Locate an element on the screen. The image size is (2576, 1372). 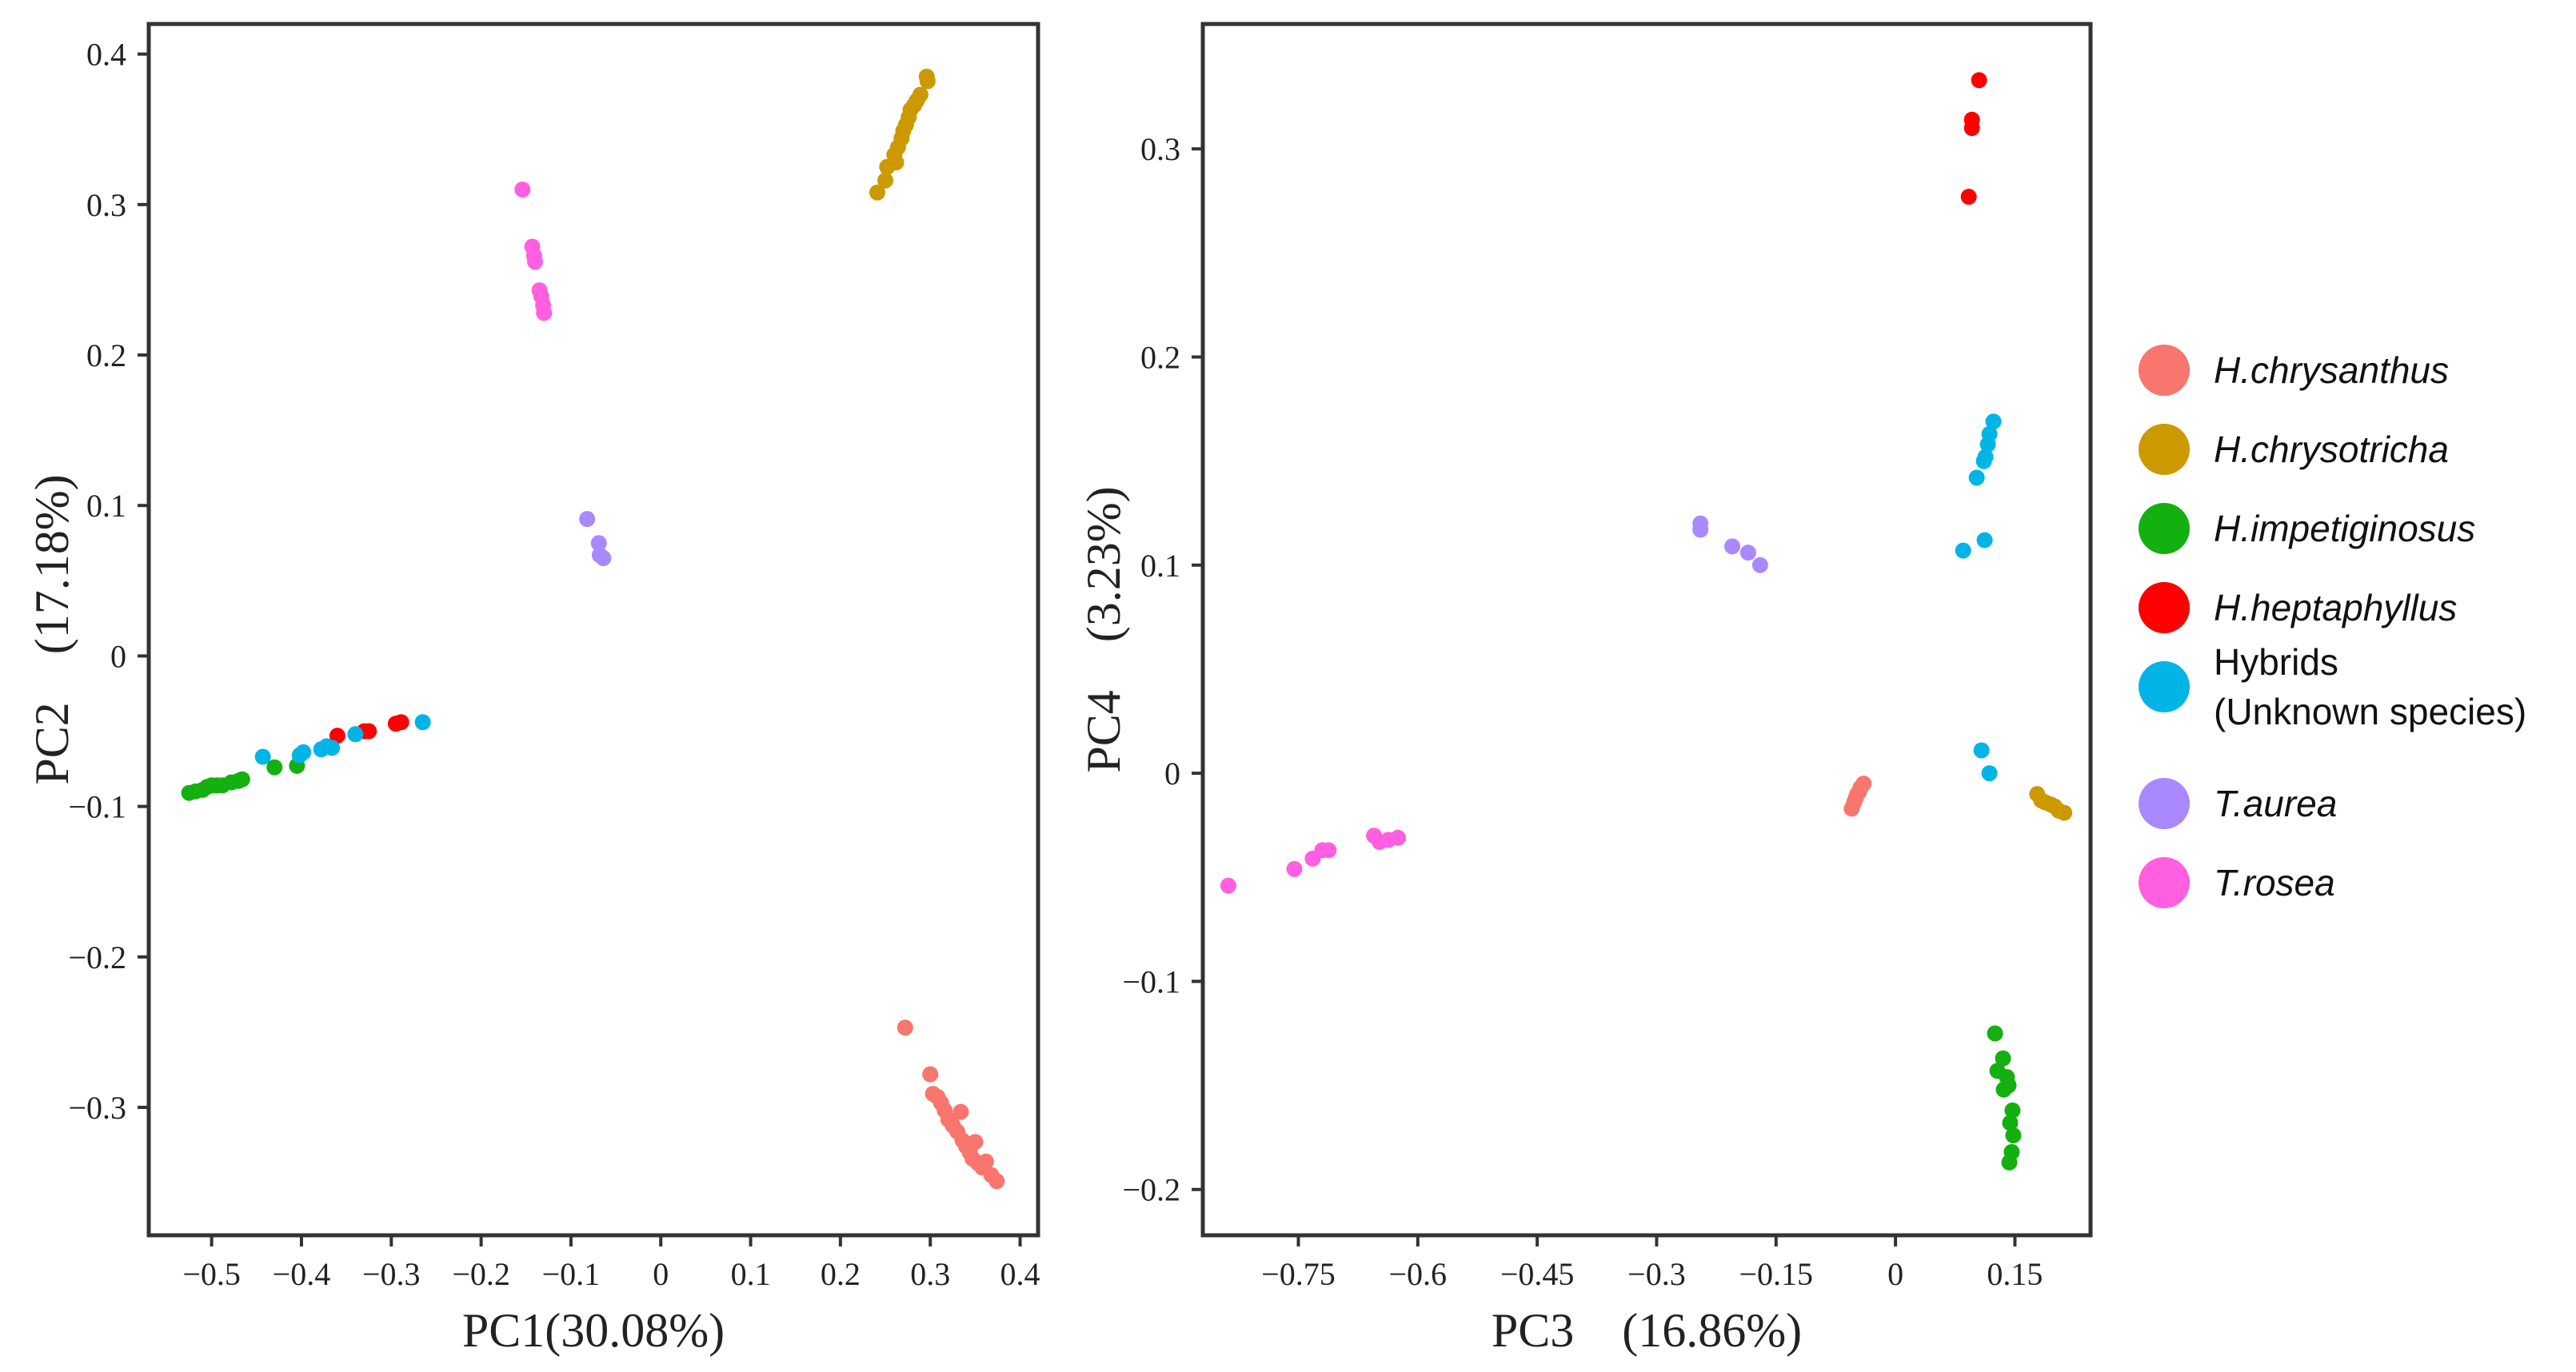
x-tick-label: 0.2 is located at coordinates (841, 1274).